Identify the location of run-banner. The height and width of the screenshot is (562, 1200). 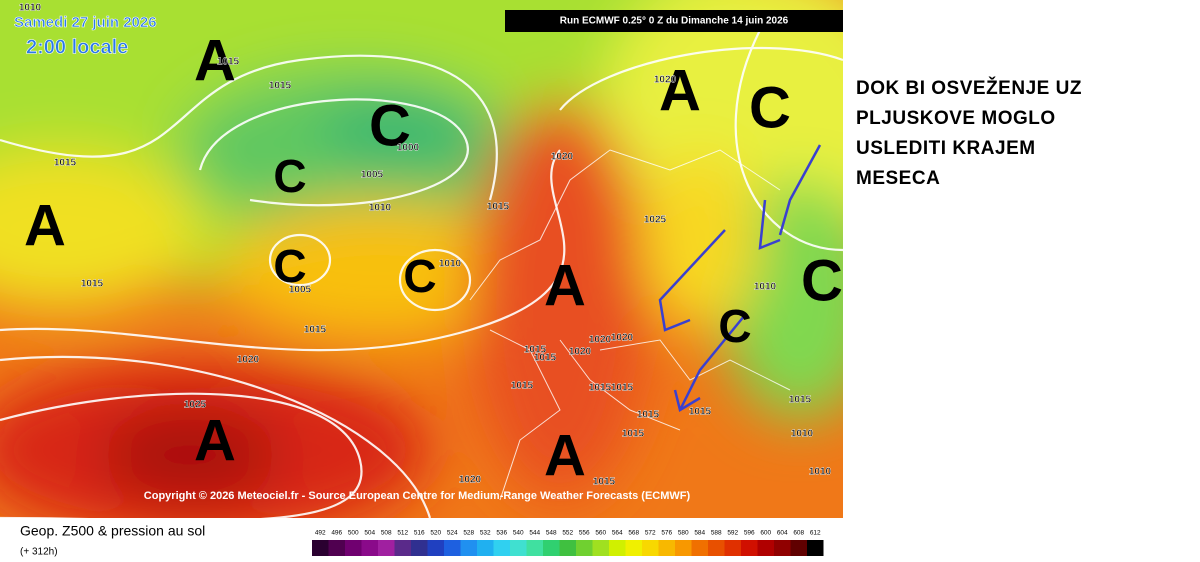
(674, 21).